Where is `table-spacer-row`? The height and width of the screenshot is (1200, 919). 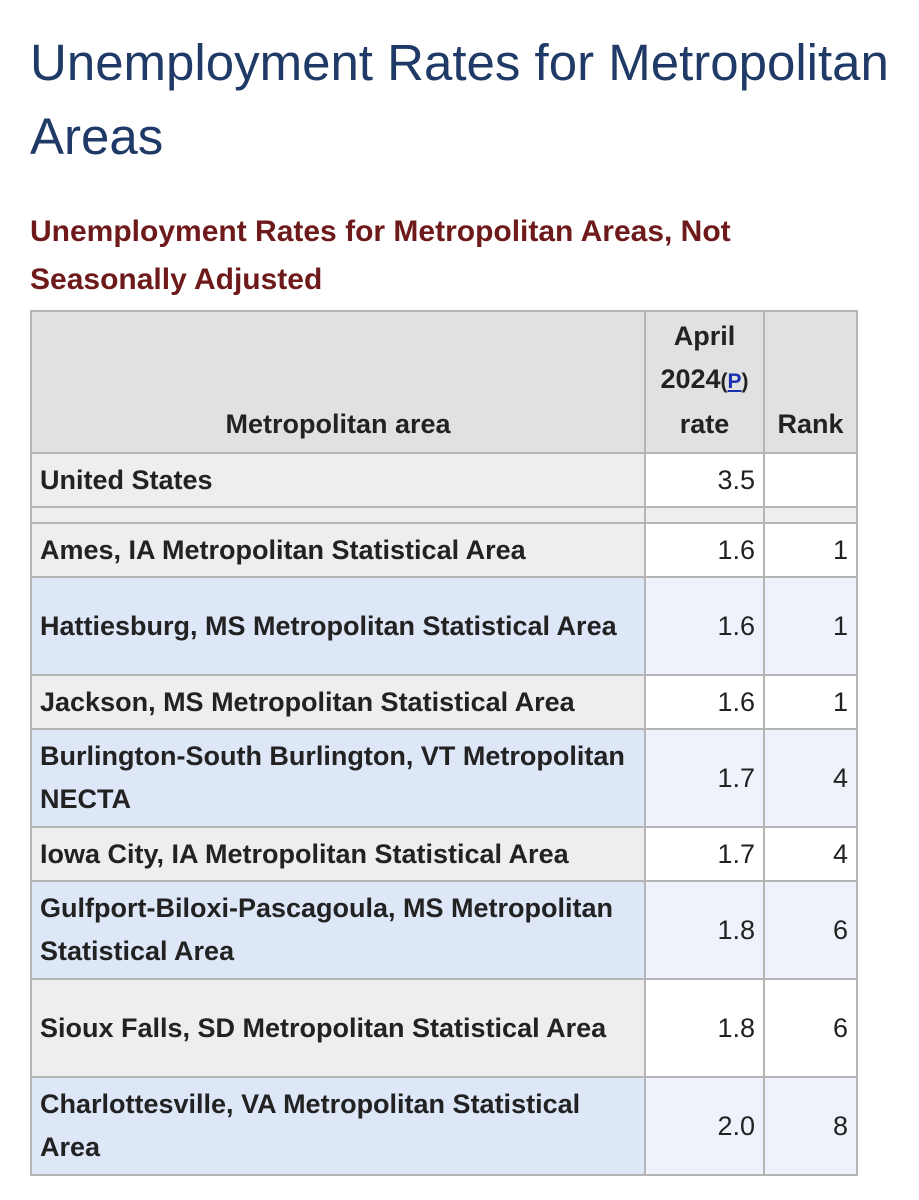
table-spacer-row is located at coordinates (444, 515).